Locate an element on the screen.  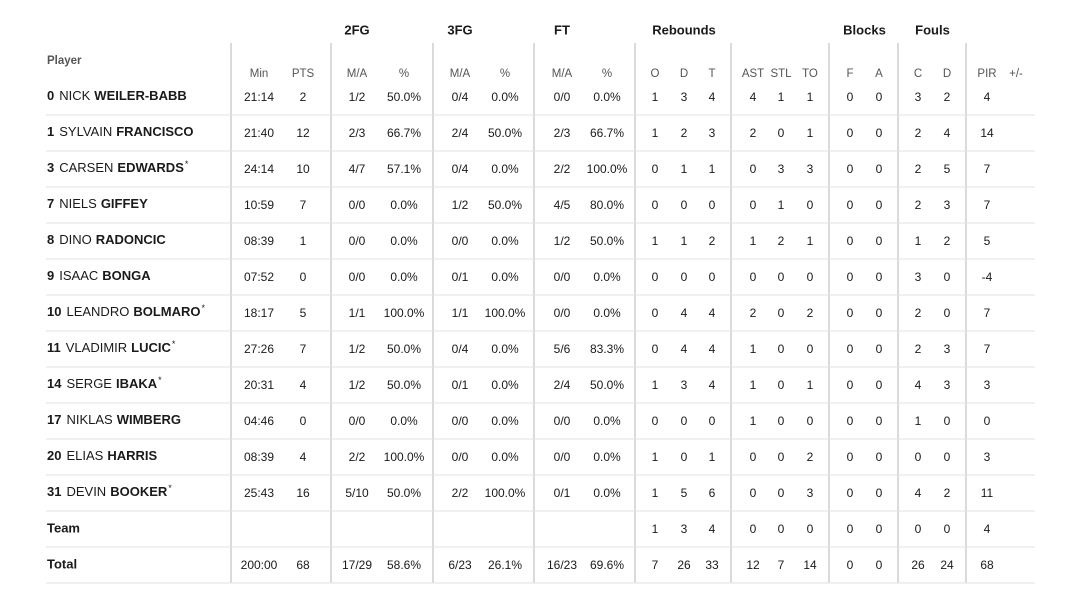
last-name: HARRIS is located at coordinates (132, 455).